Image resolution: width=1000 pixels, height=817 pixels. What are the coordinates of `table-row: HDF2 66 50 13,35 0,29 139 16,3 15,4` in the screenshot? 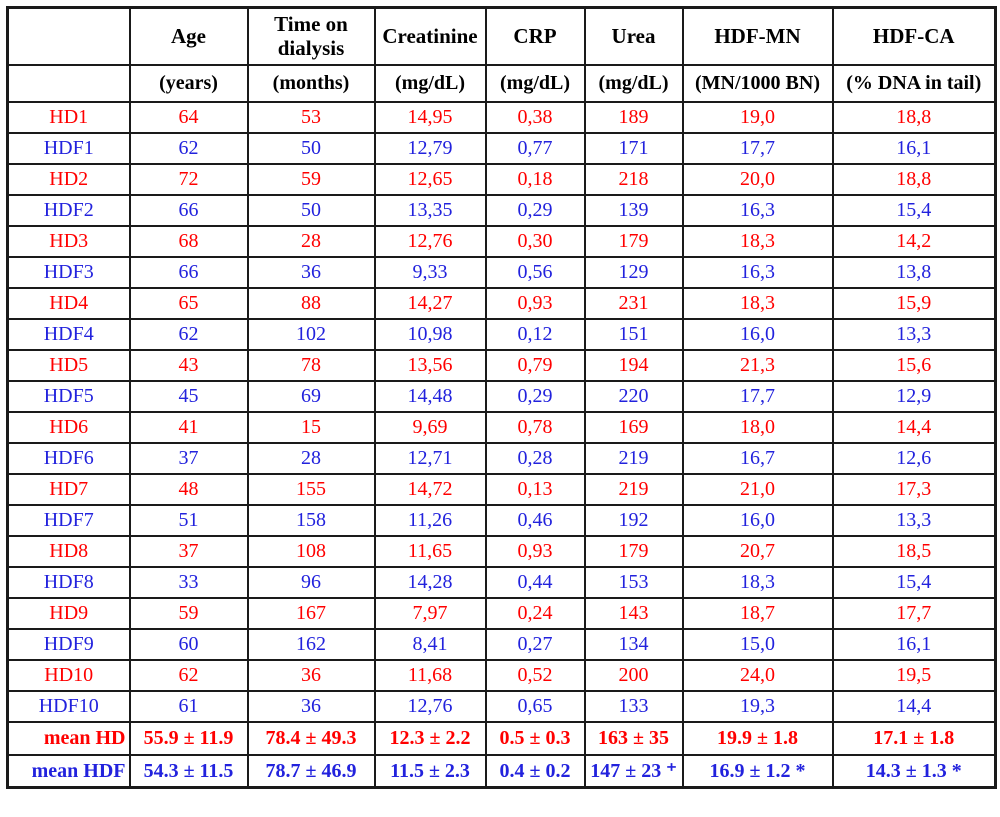 It's located at (501, 210).